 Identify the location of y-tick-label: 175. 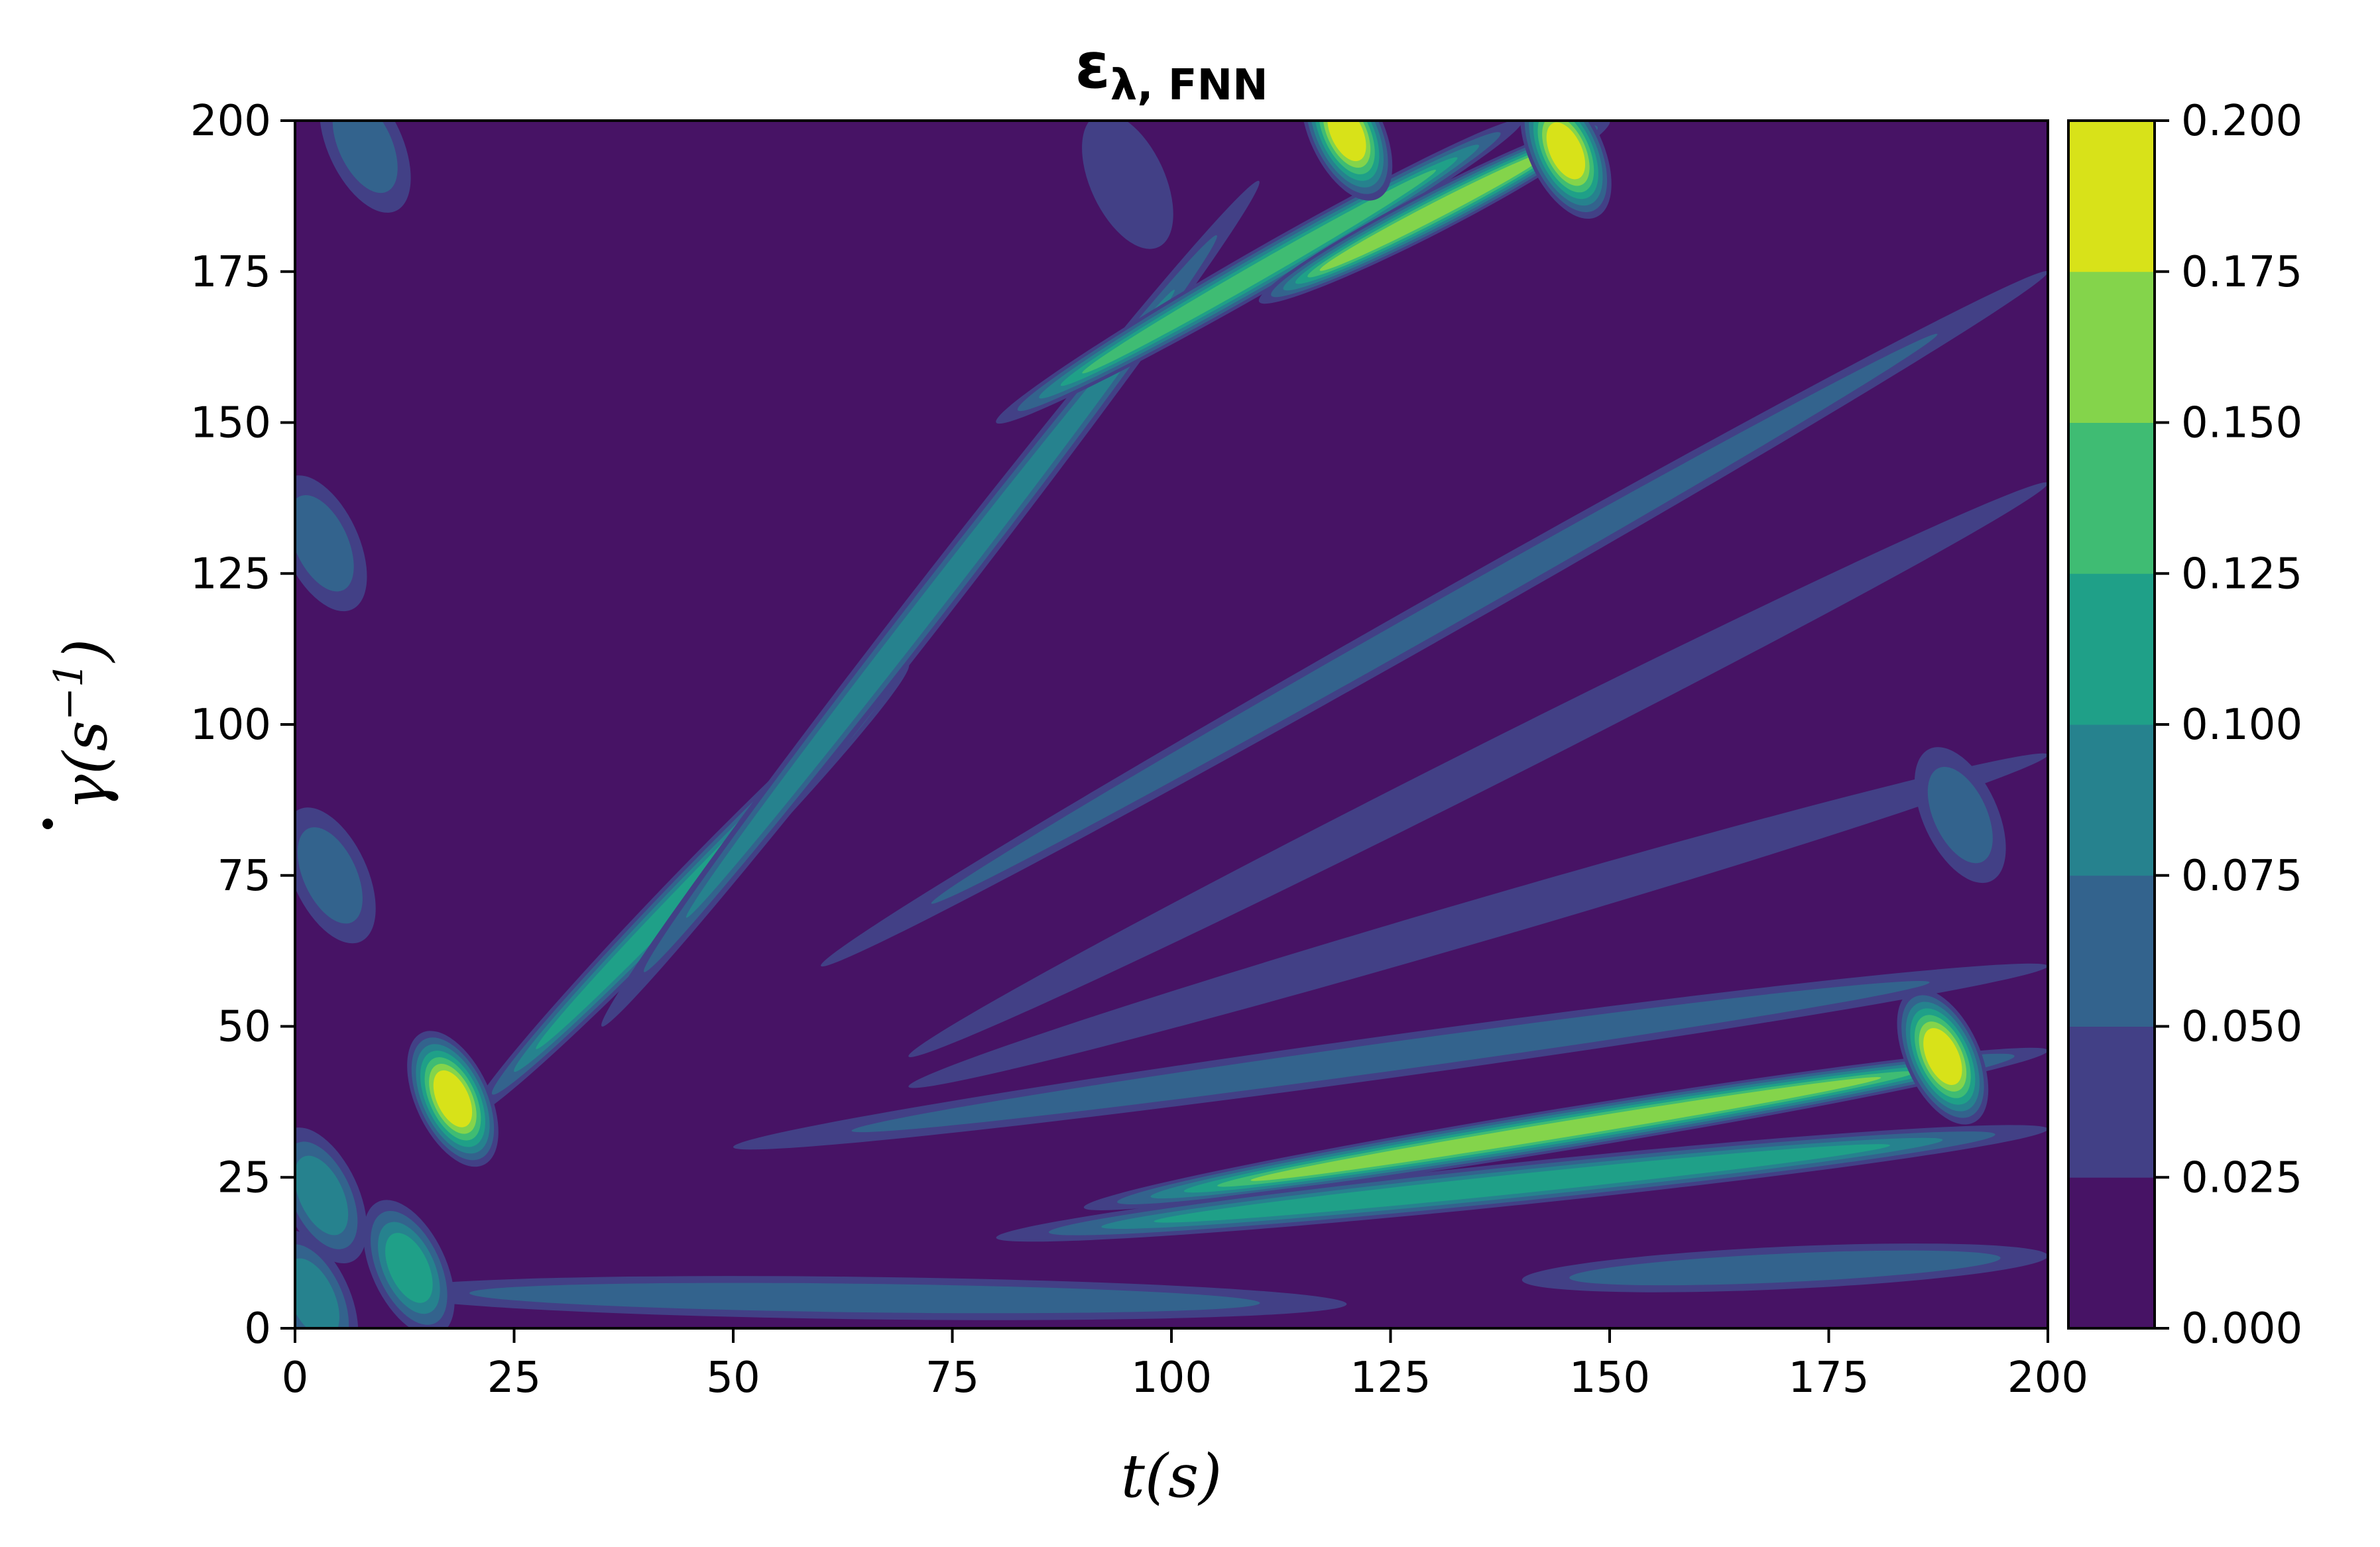
(230, 272).